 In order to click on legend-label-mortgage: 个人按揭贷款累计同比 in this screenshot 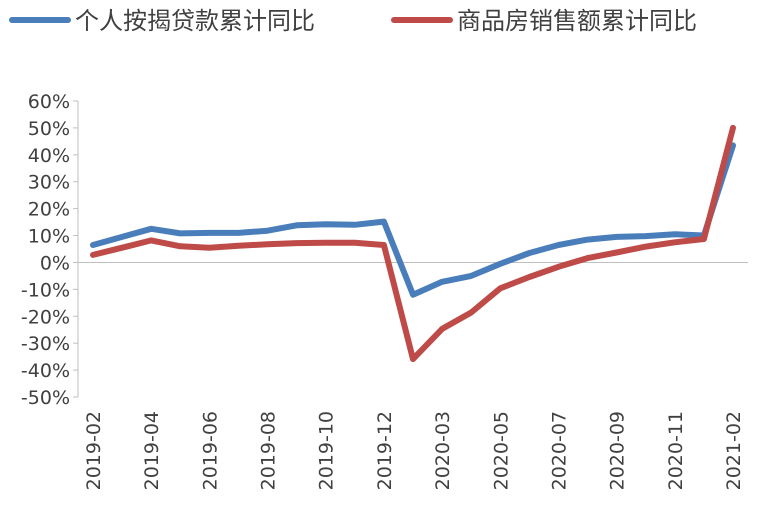, I will do `click(195, 21)`.